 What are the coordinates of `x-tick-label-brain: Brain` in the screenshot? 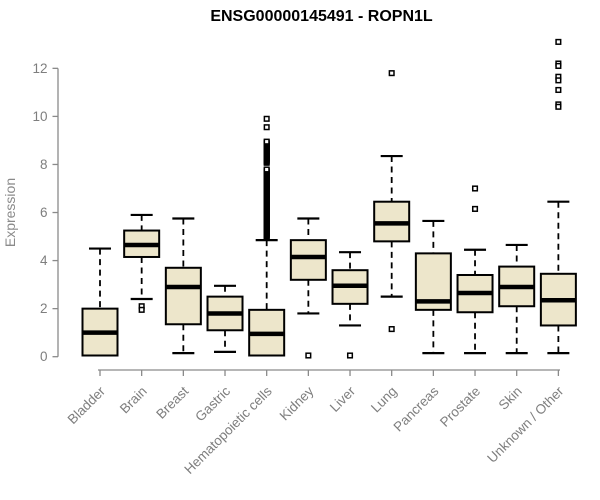 It's located at (133, 400).